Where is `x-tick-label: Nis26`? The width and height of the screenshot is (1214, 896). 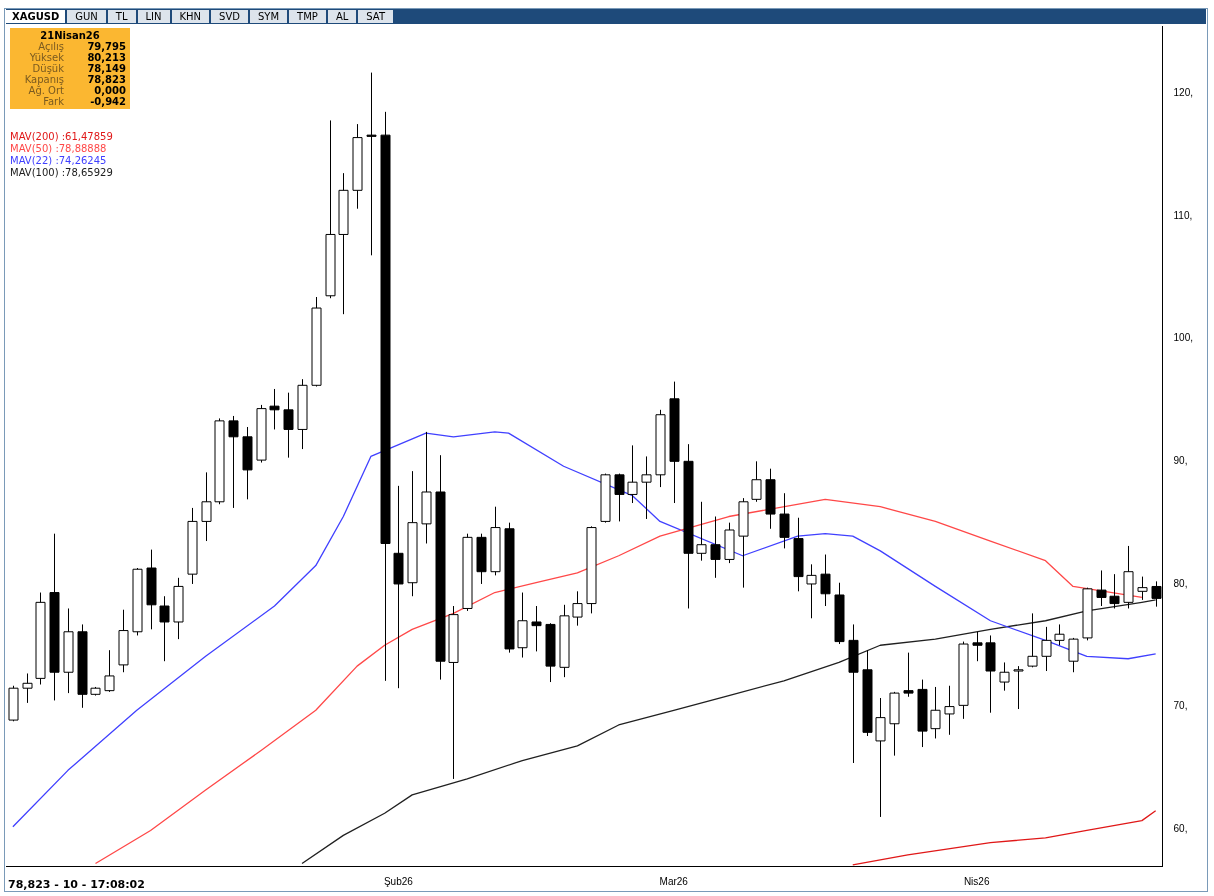 x-tick-label: Nis26 is located at coordinates (976, 881).